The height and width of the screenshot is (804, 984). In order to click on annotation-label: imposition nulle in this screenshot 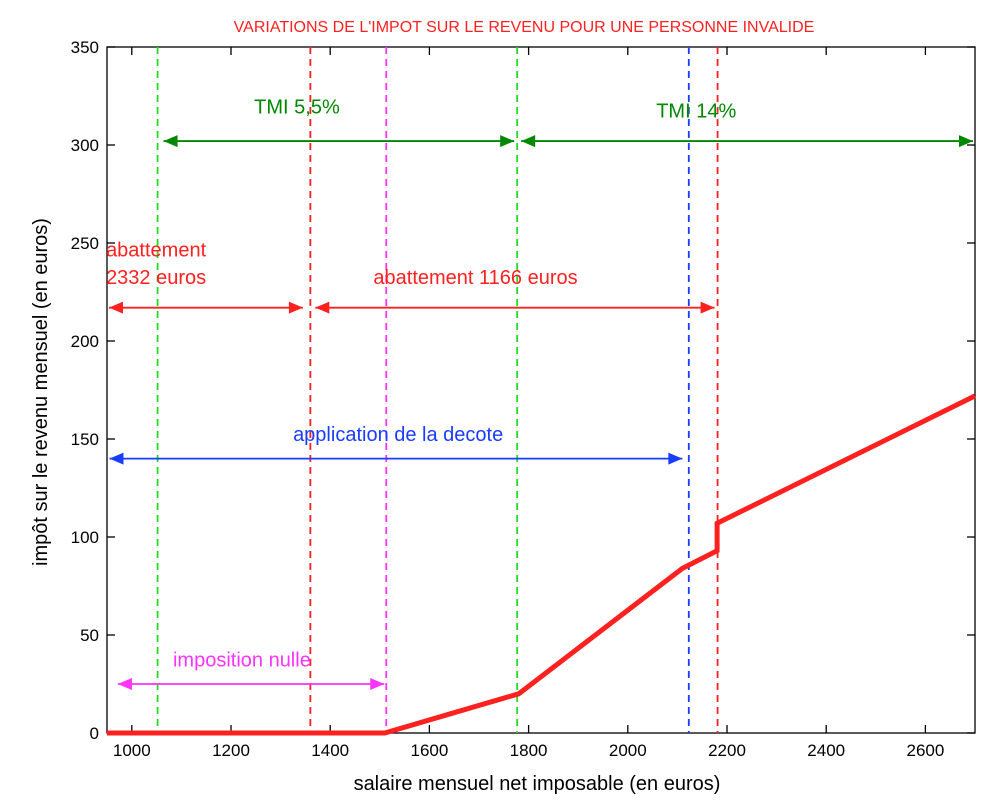, I will do `click(242, 660)`.